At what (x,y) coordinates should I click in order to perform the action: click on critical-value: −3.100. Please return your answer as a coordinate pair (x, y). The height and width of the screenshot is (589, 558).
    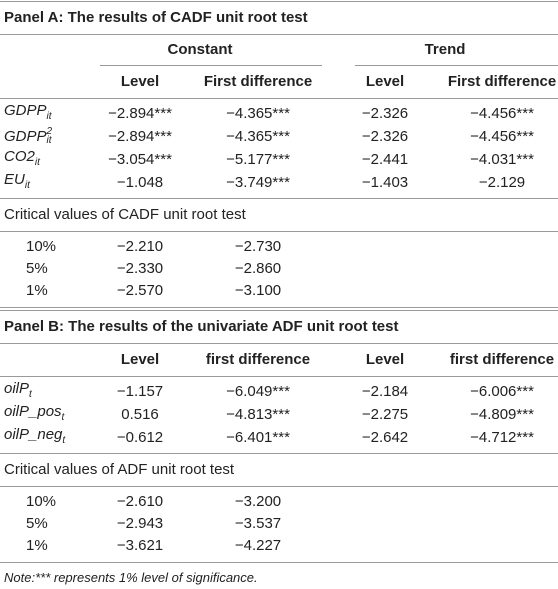
    Looking at the image, I should click on (258, 290).